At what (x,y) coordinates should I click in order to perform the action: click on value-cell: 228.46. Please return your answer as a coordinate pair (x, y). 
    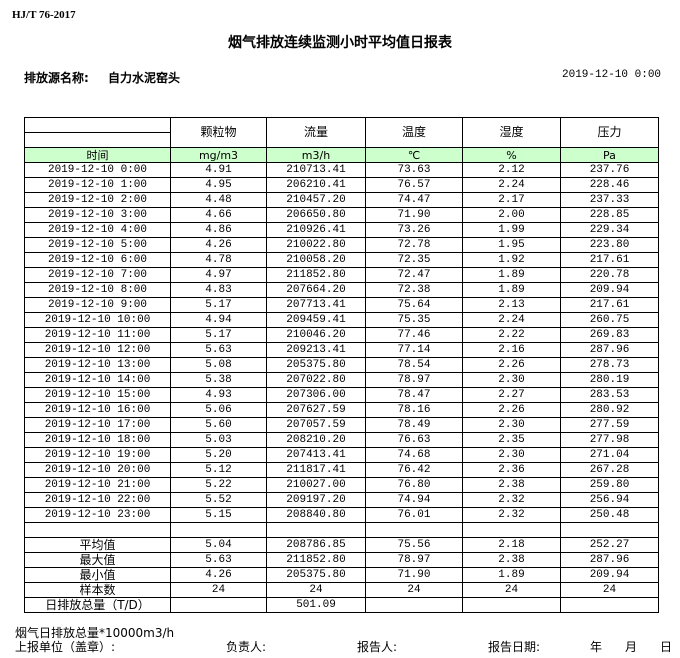
    Looking at the image, I should click on (609, 185).